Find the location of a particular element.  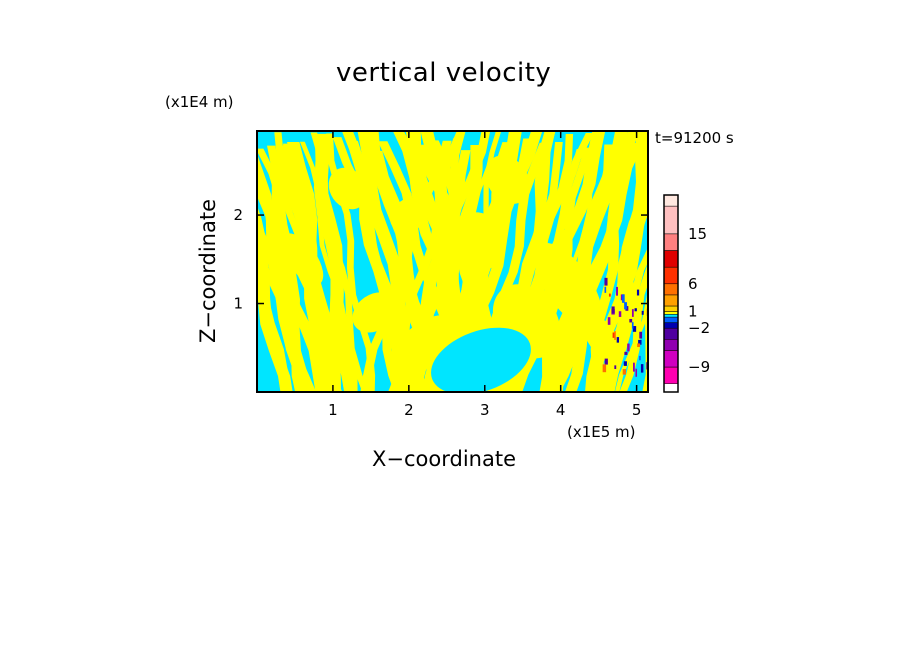

z-tick-label: 1 is located at coordinates (238, 304).